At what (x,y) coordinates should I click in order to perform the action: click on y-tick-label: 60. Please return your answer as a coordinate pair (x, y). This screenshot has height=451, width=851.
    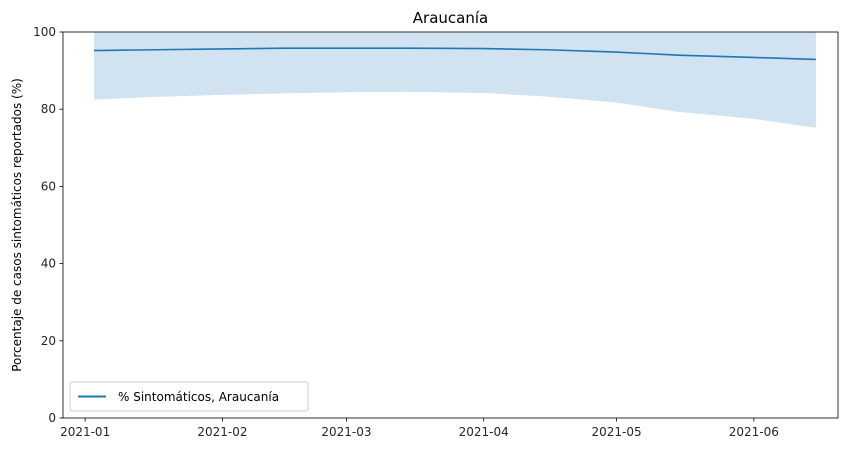
    Looking at the image, I should click on (48, 186).